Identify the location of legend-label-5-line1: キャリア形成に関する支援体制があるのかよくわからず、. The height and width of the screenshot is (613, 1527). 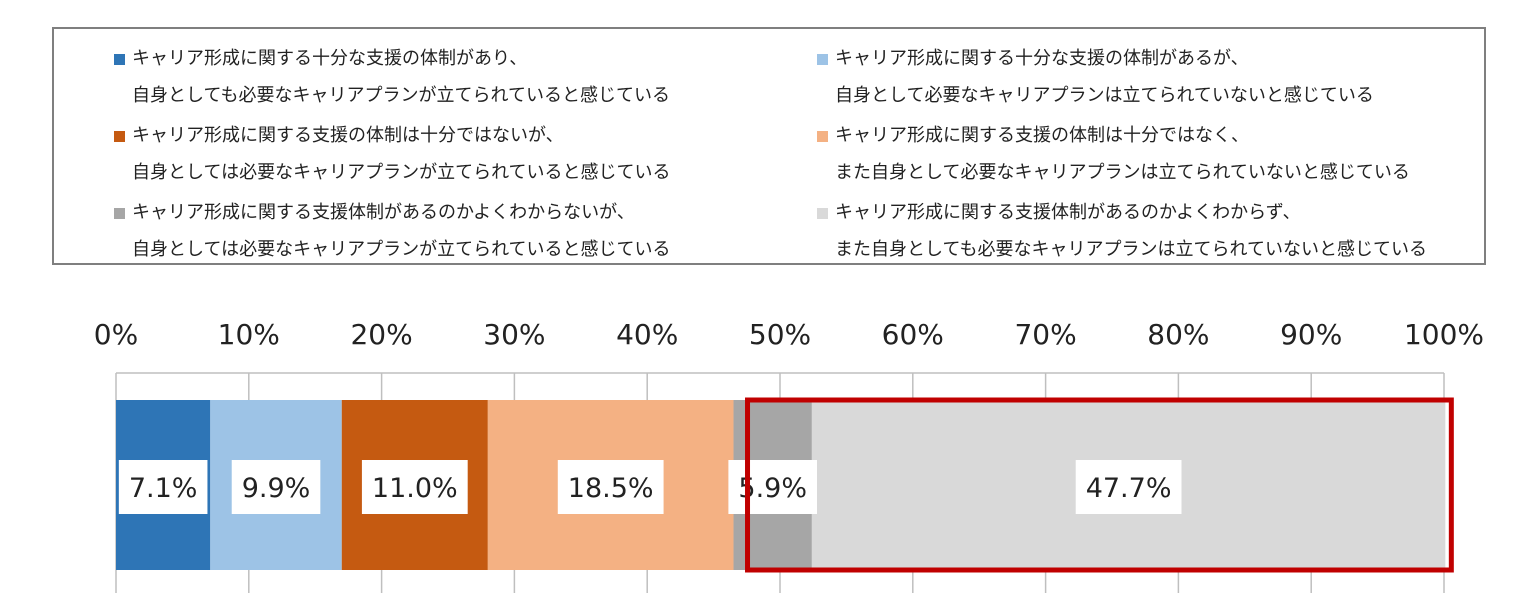
(1068, 212).